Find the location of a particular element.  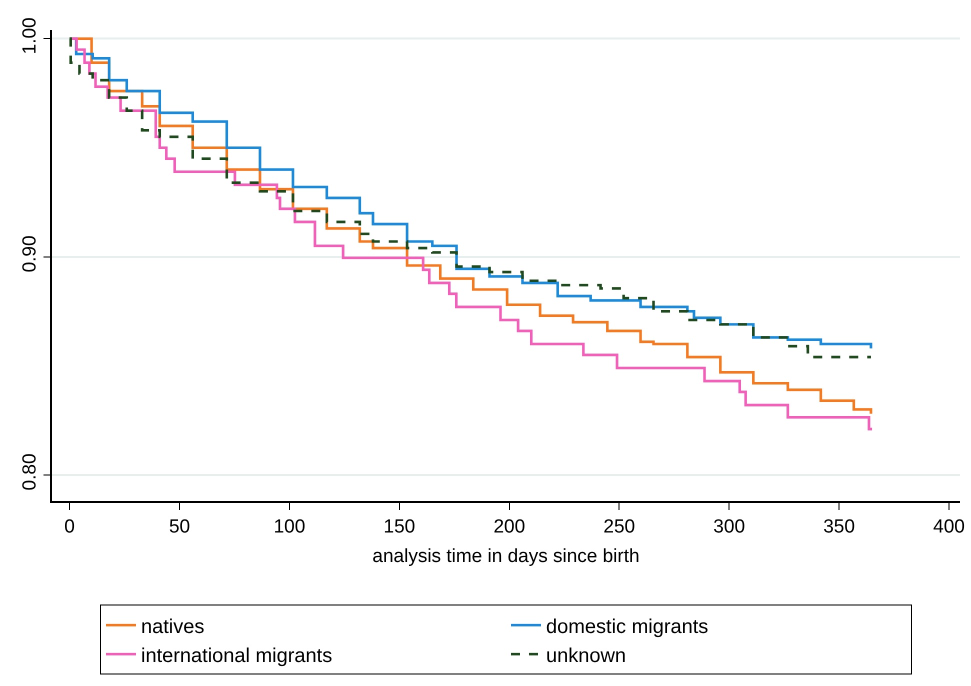

x-tick-label: 300 is located at coordinates (729, 527).